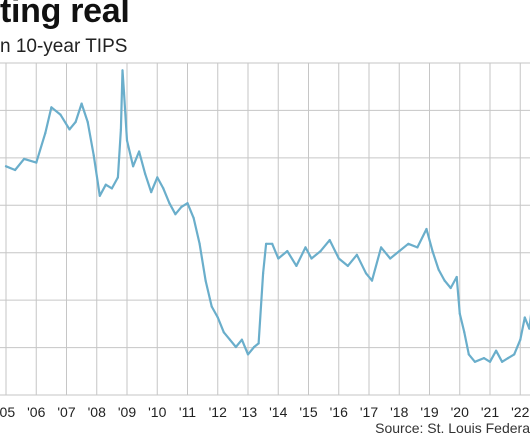 The image size is (530, 442). Describe the element at coordinates (369, 412) in the screenshot. I see `x-tick-label: '17` at that location.